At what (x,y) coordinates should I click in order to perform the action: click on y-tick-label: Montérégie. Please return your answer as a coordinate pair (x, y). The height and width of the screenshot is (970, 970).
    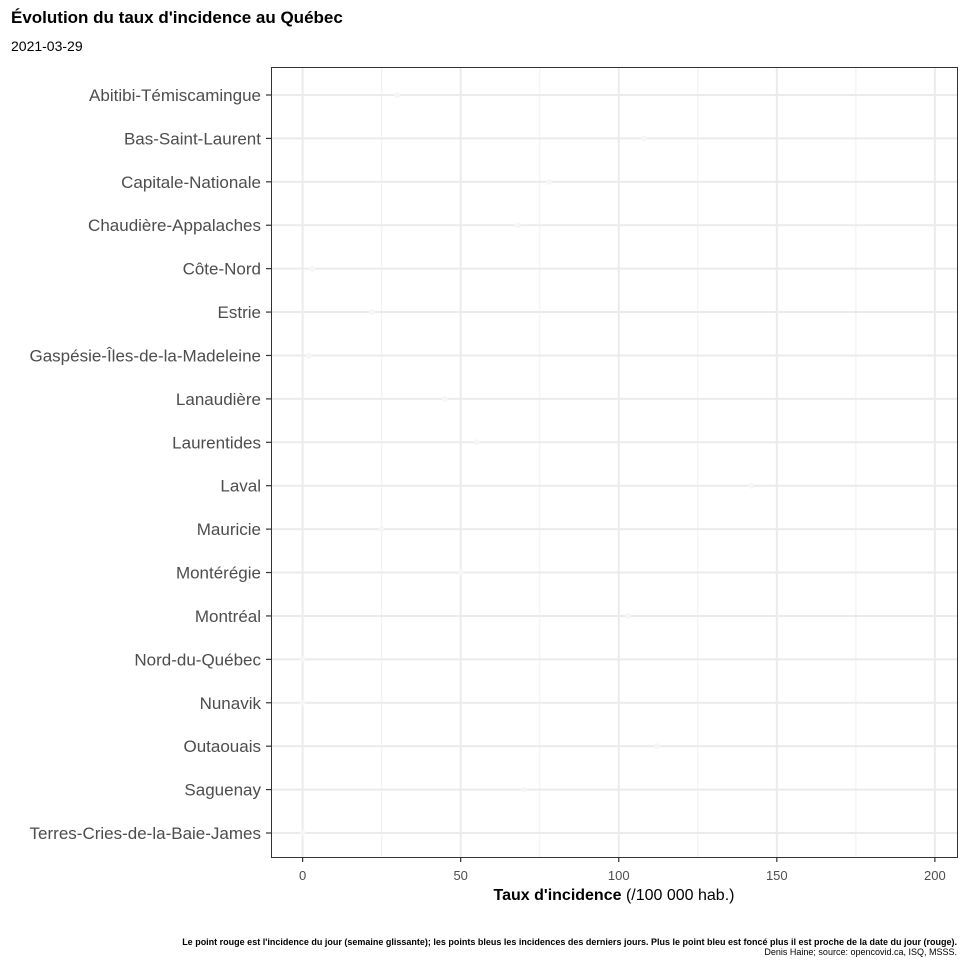
    Looking at the image, I should click on (218, 573).